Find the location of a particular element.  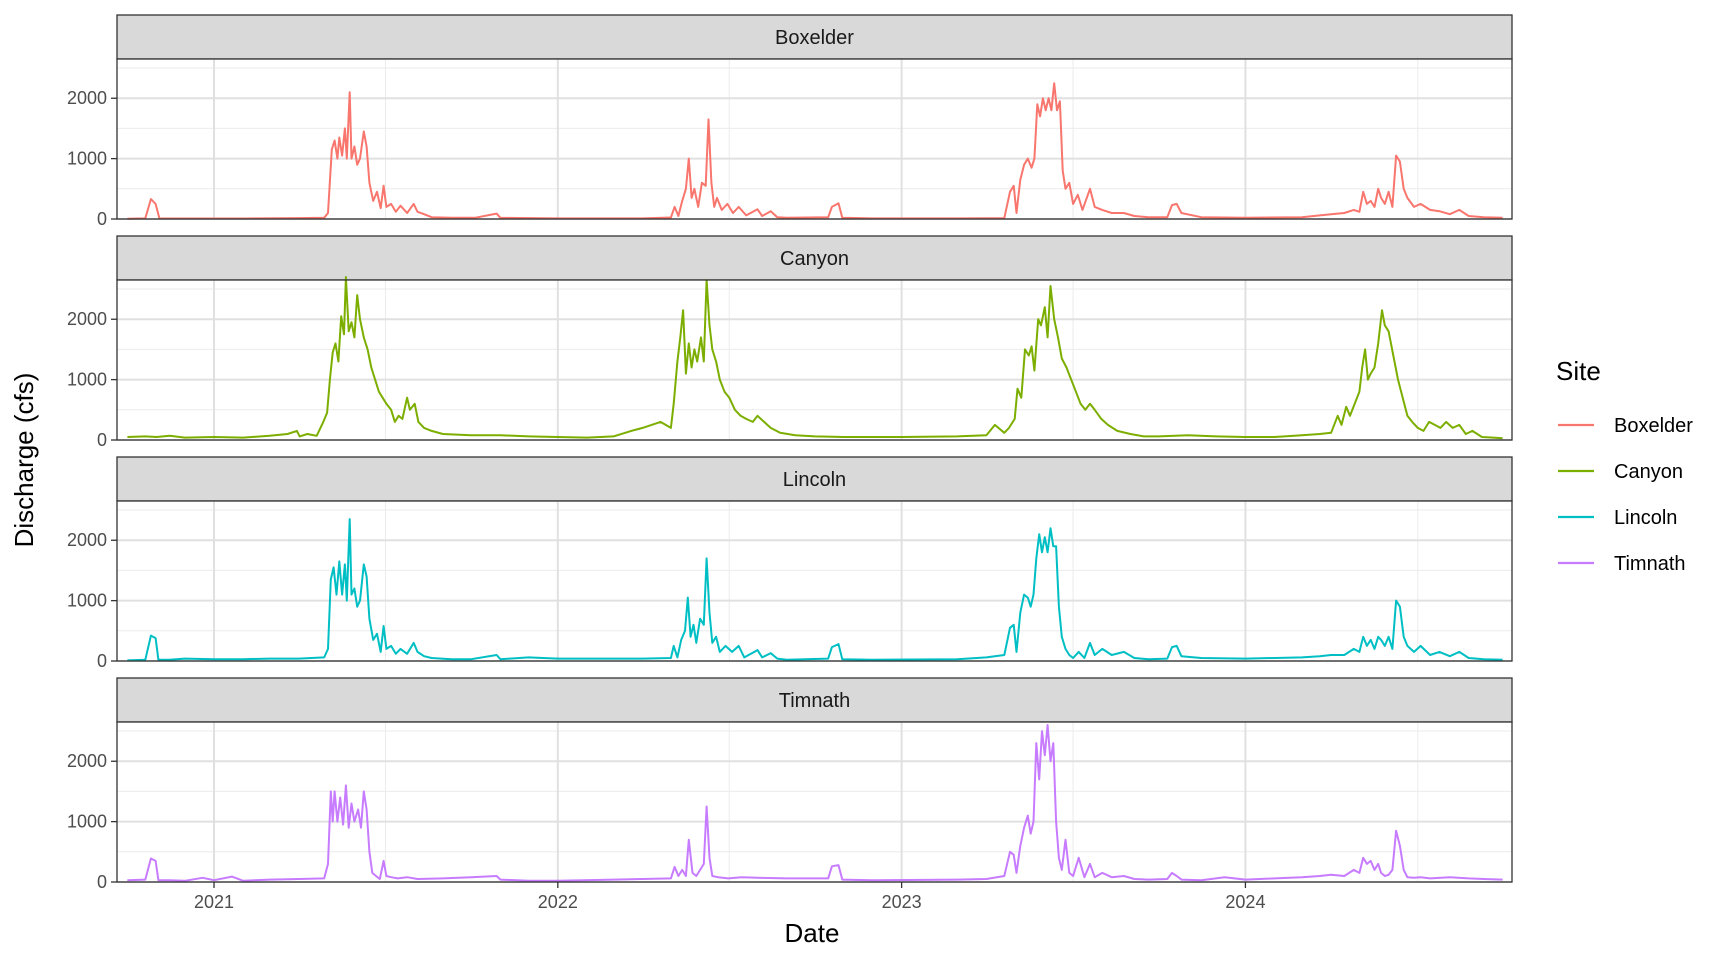

series-line-canyon is located at coordinates (815, 358).